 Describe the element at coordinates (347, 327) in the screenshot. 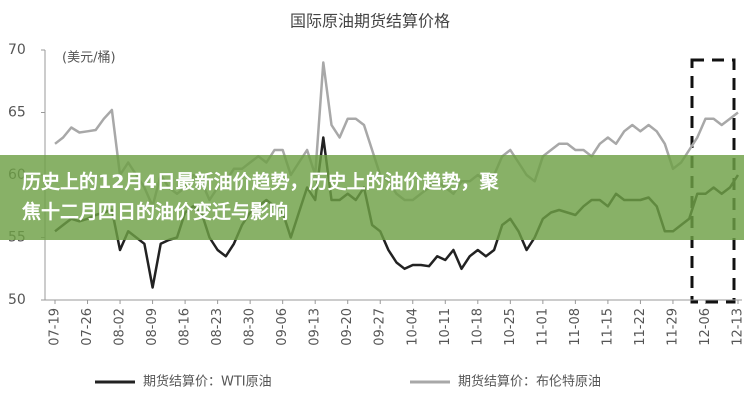

I see `x-tick-label: 09-20` at that location.